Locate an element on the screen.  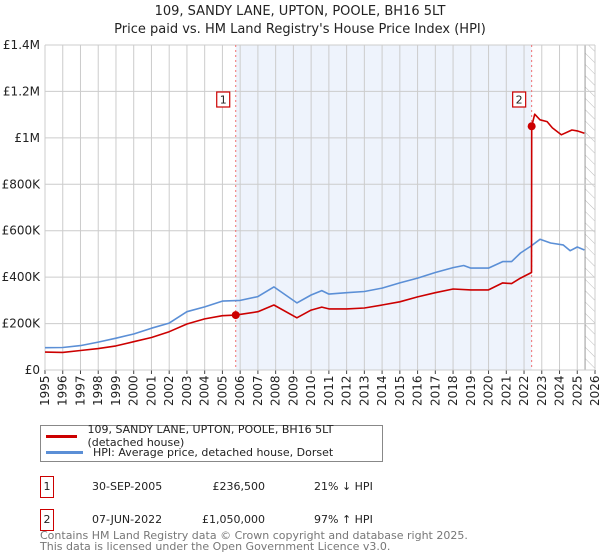
x-tick-label: 2010 is located at coordinates (311, 390).